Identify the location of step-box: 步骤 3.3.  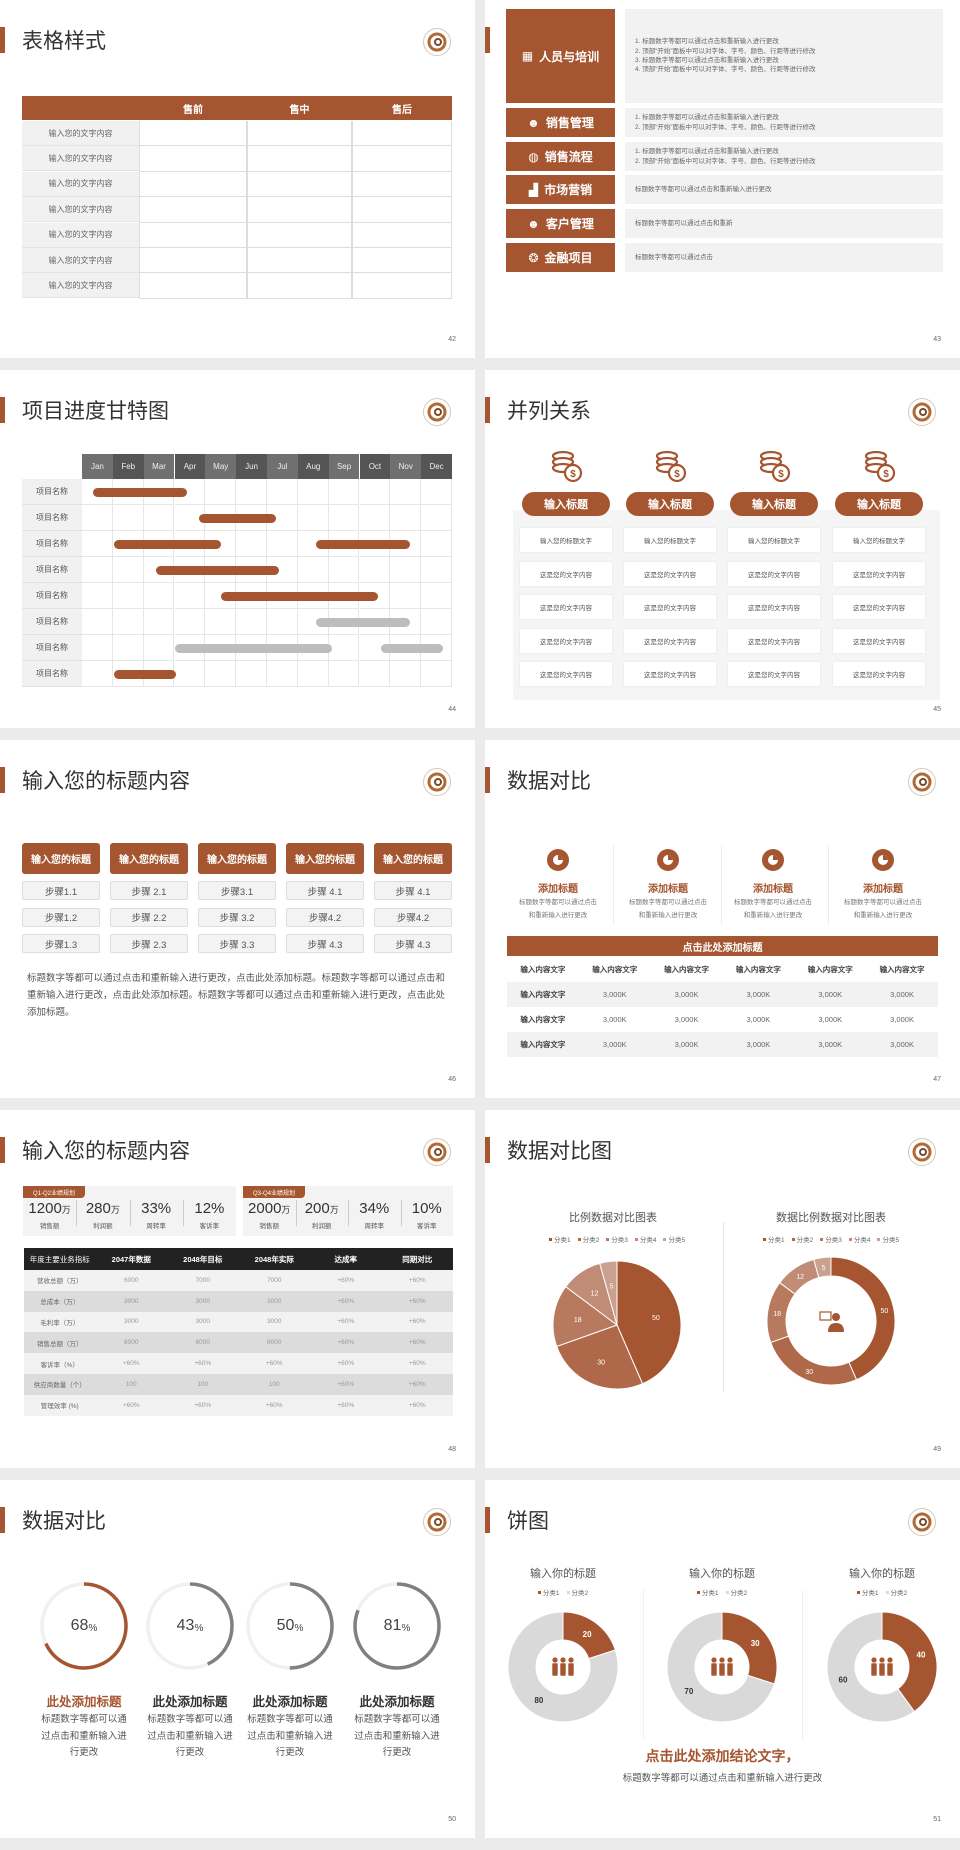
(237, 943).